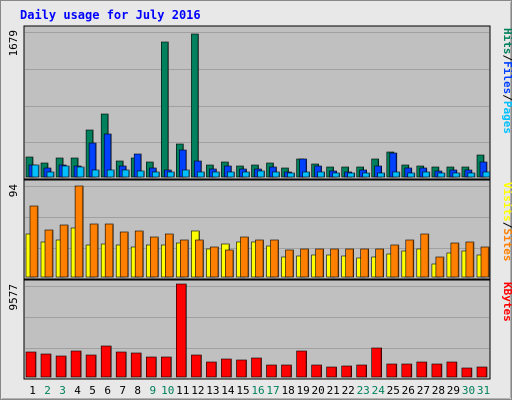 The width and height of the screenshot is (512, 400). Describe the element at coordinates (317, 390) in the screenshot. I see `x-tick-label-day-20: 20` at that location.